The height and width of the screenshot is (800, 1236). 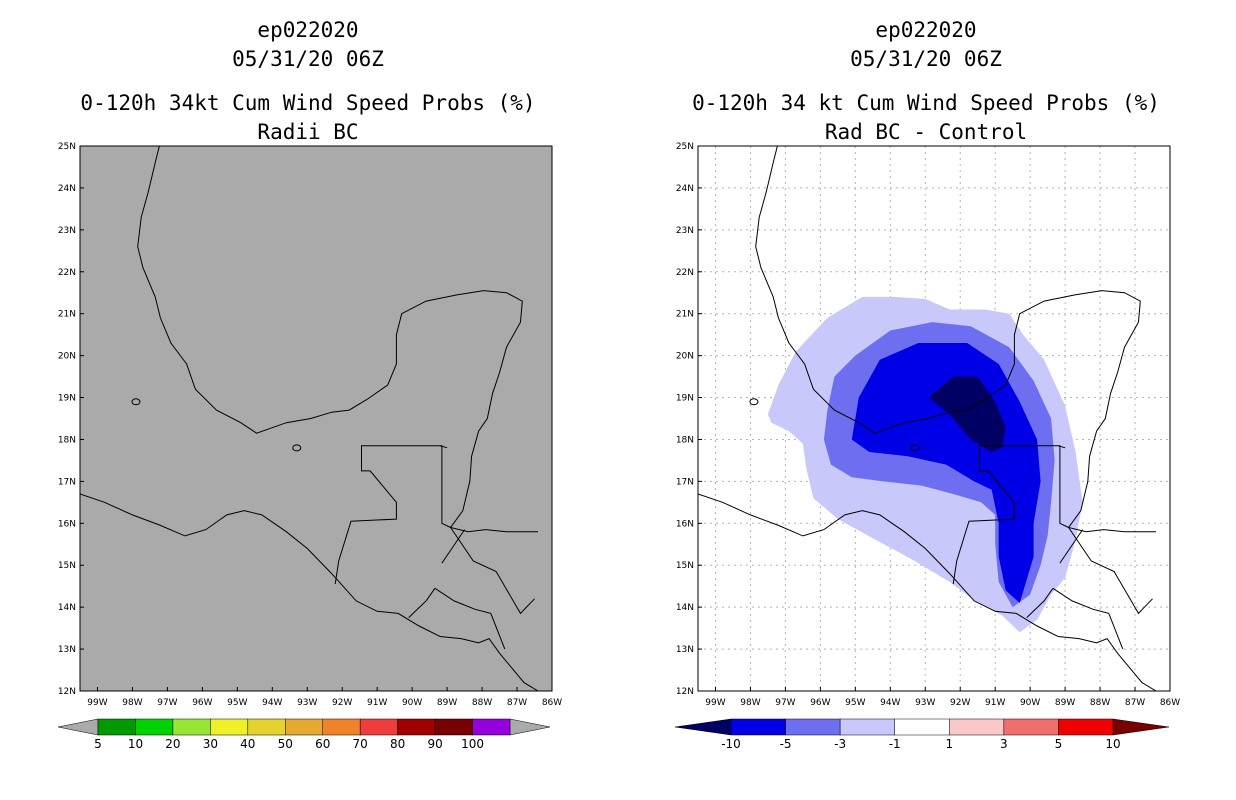 I want to click on x-tick-label: 86W, so click(x=1170, y=703).